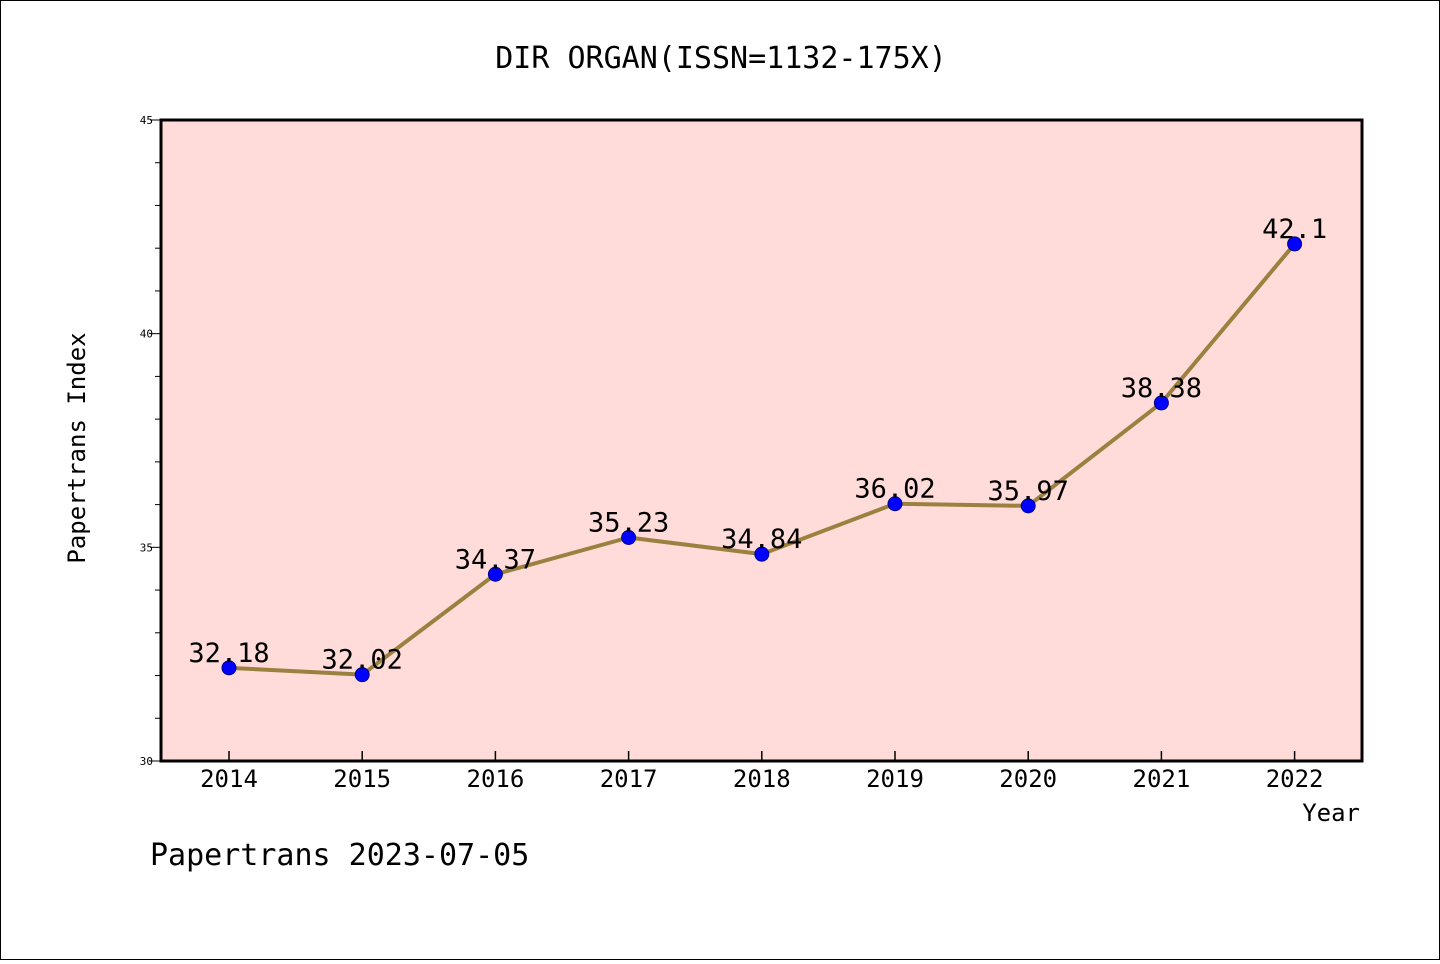 The image size is (1440, 964). I want to click on x-axis-title: Year, so click(1331, 813).